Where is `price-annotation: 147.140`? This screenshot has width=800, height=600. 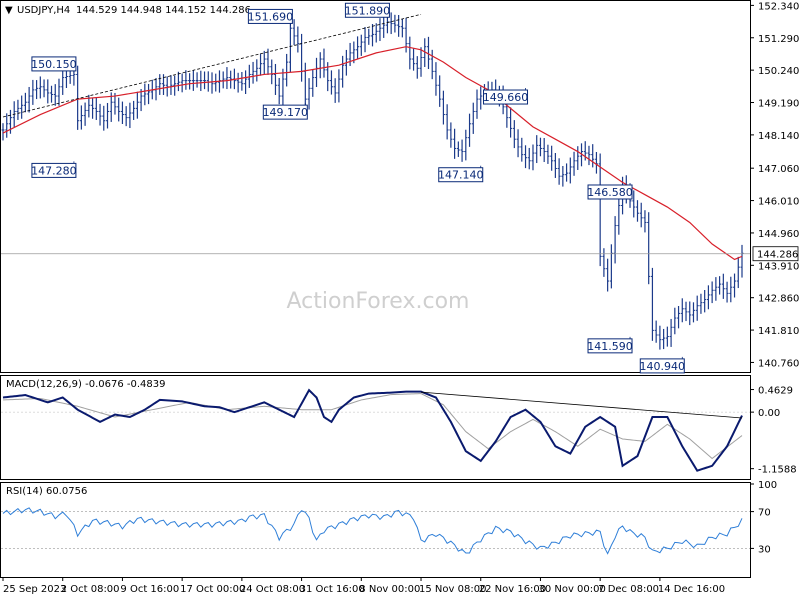 price-annotation: 147.140 is located at coordinates (460, 174).